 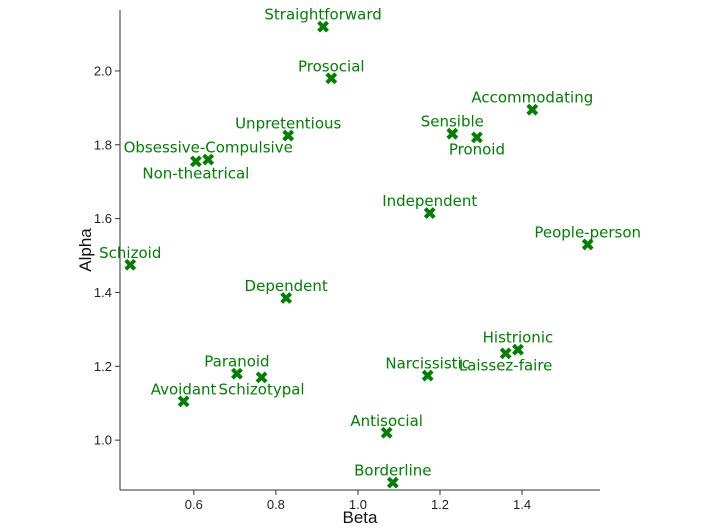 I want to click on point-label: Non-theatrical, so click(x=195, y=173).